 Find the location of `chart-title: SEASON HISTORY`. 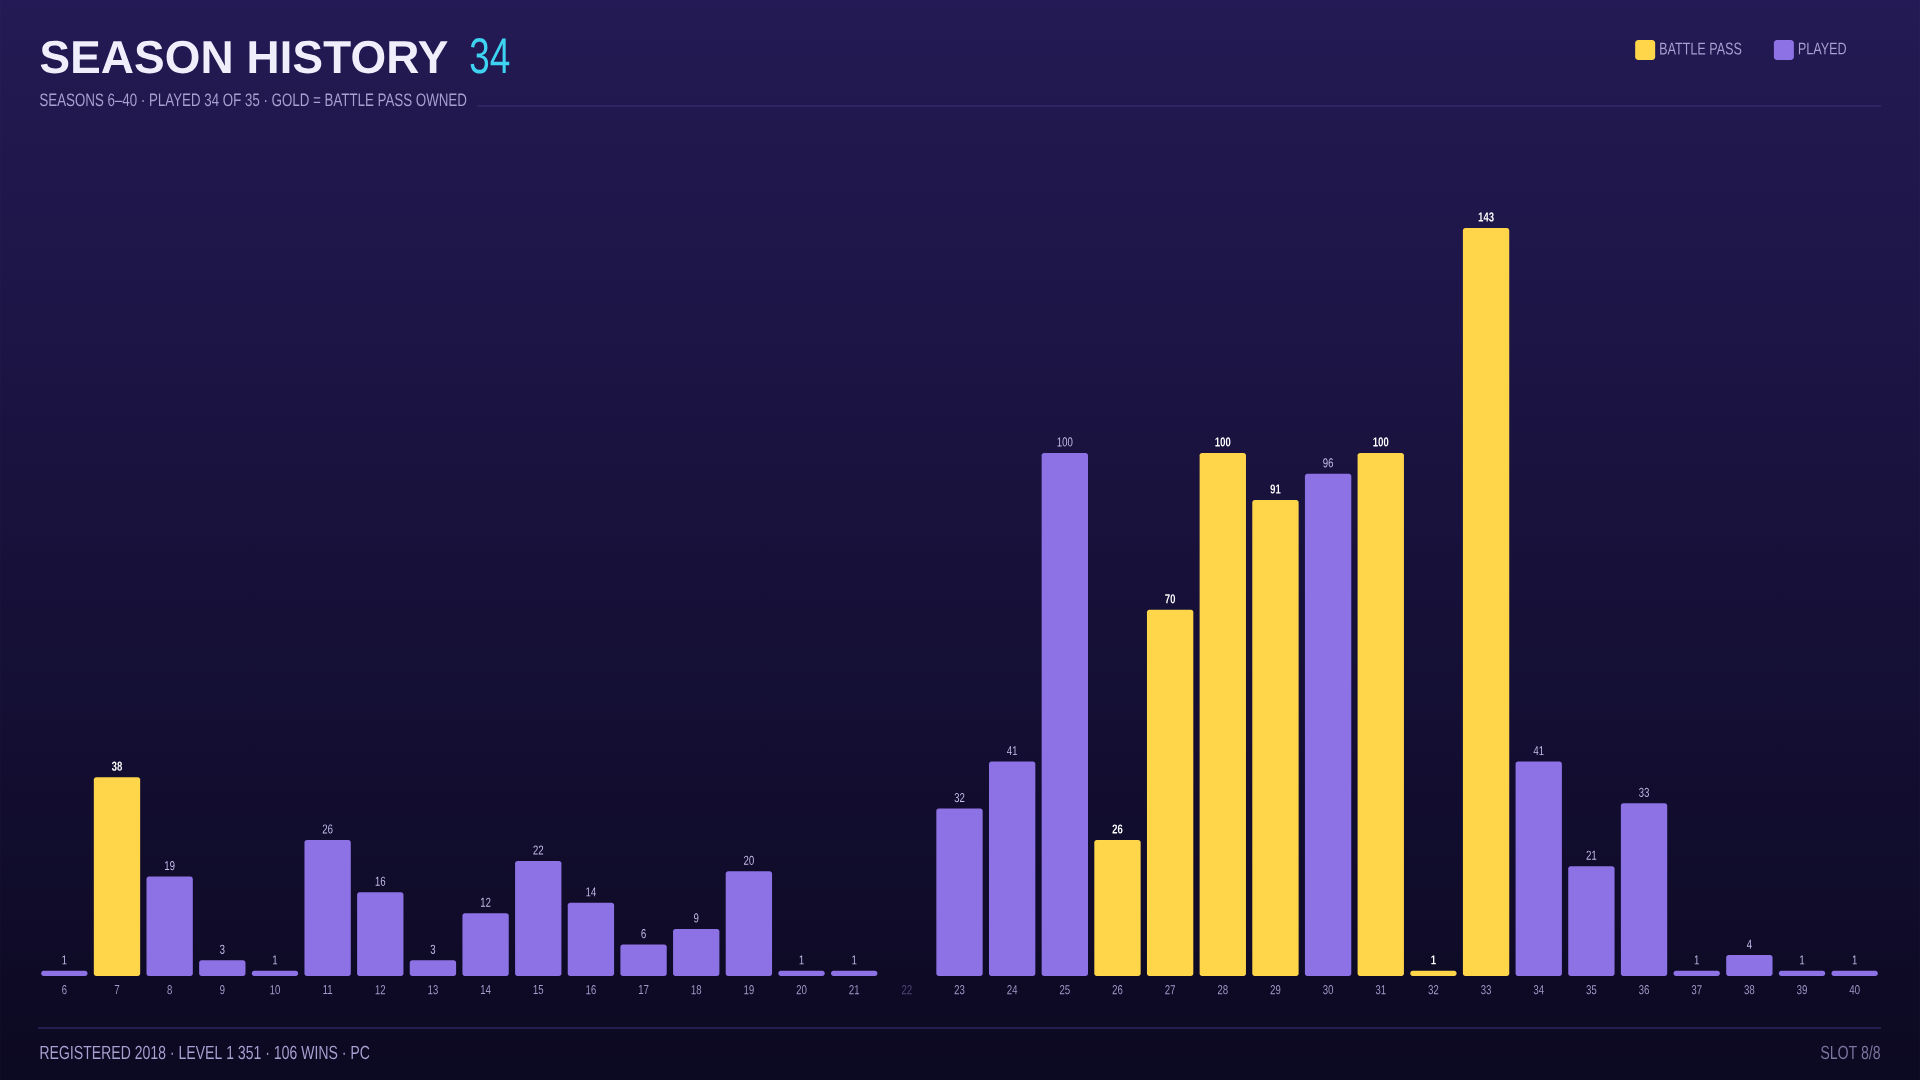

chart-title: SEASON HISTORY is located at coordinates (244, 57).